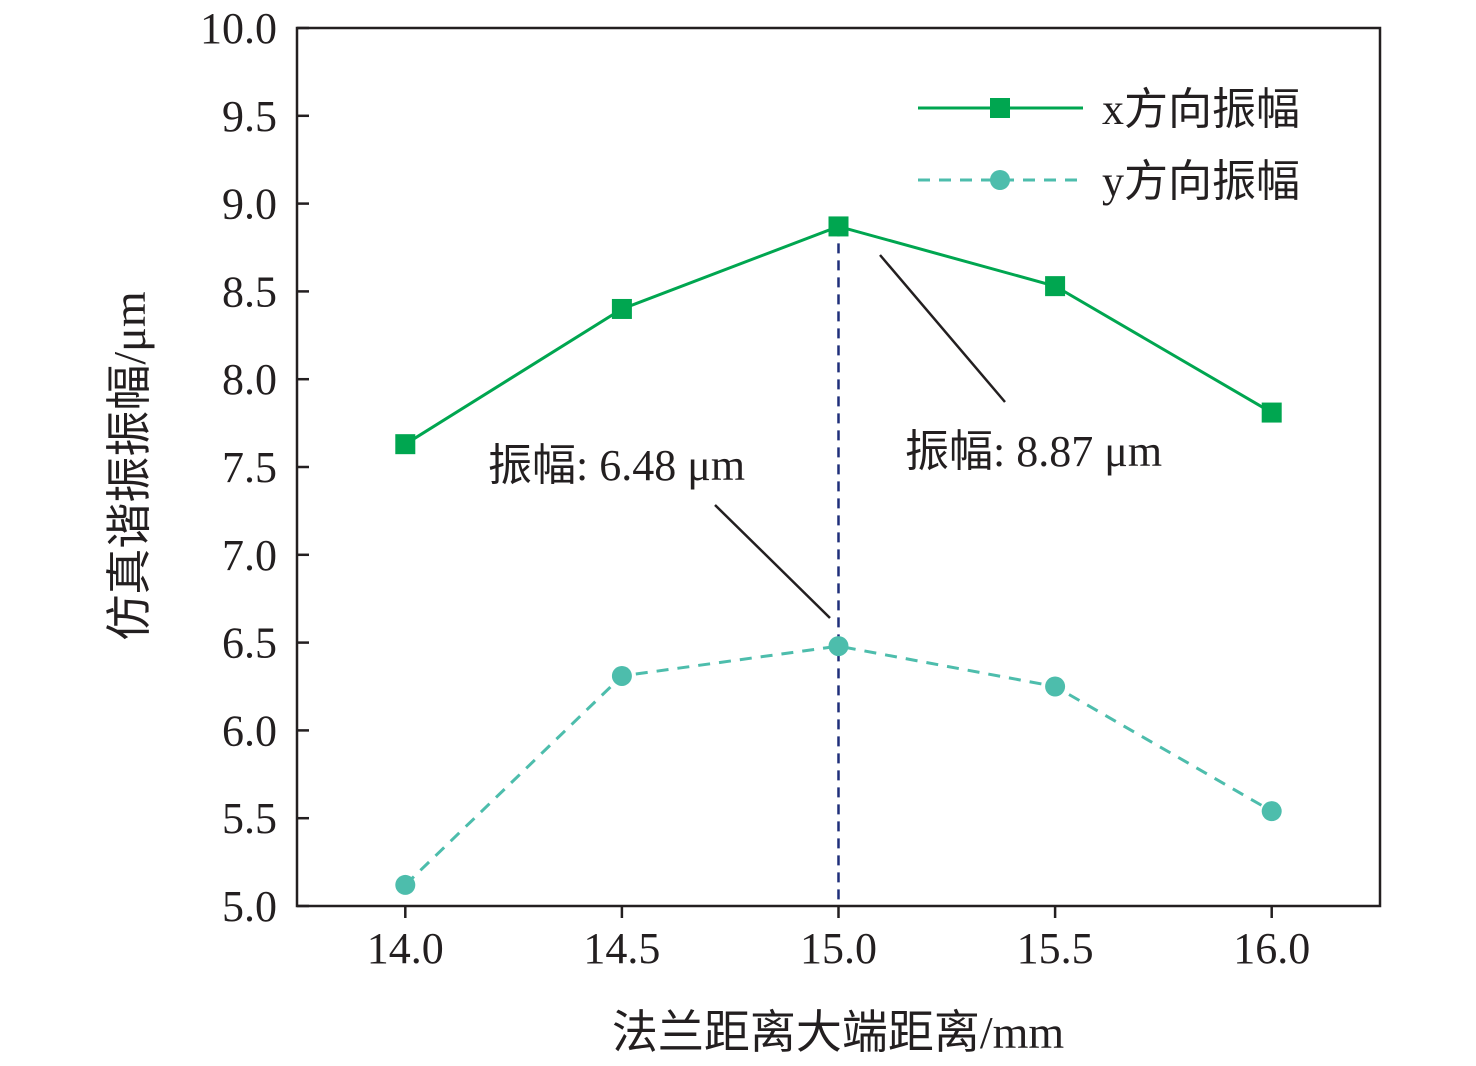  What do you see at coordinates (249, 643) in the screenshot?
I see `y-tick-label: 6.5` at bounding box center [249, 643].